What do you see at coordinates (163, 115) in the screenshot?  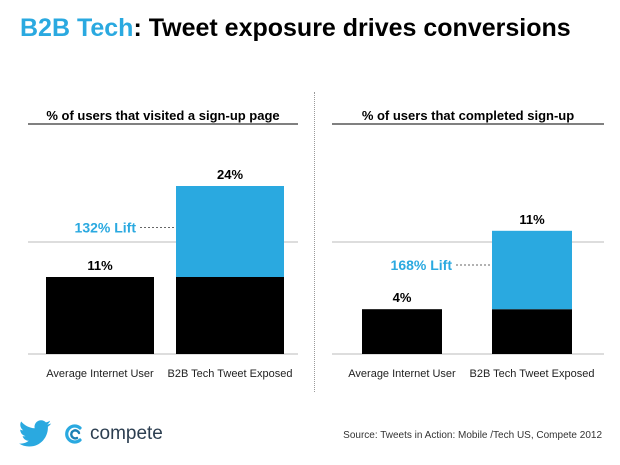 I see `chart1-title: % of users that visited a sign-up page` at bounding box center [163, 115].